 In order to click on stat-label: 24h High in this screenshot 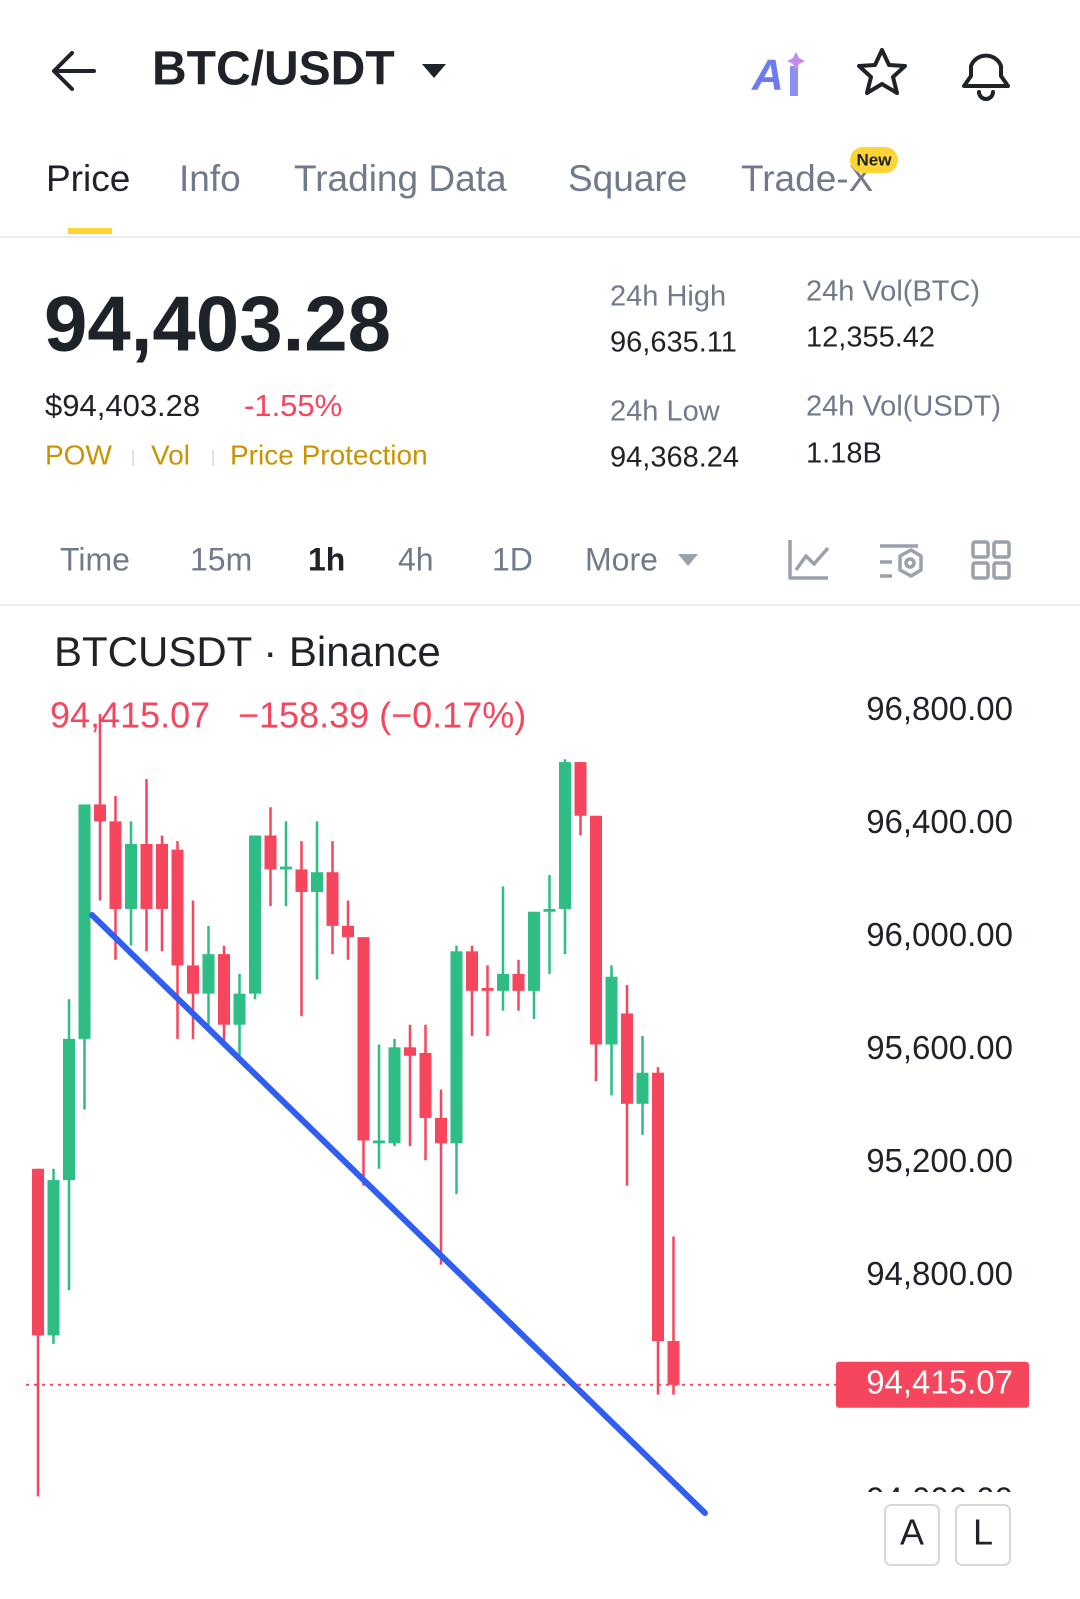, I will do `click(668, 297)`.